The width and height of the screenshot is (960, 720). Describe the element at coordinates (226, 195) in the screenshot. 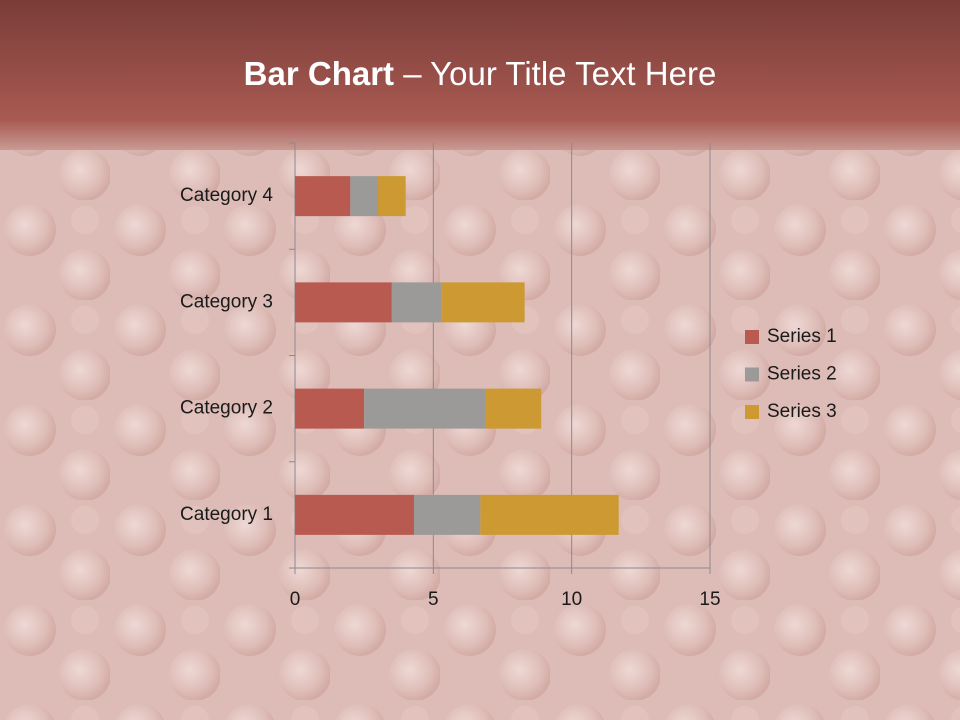

I see `y-tick-label: Category 4` at that location.